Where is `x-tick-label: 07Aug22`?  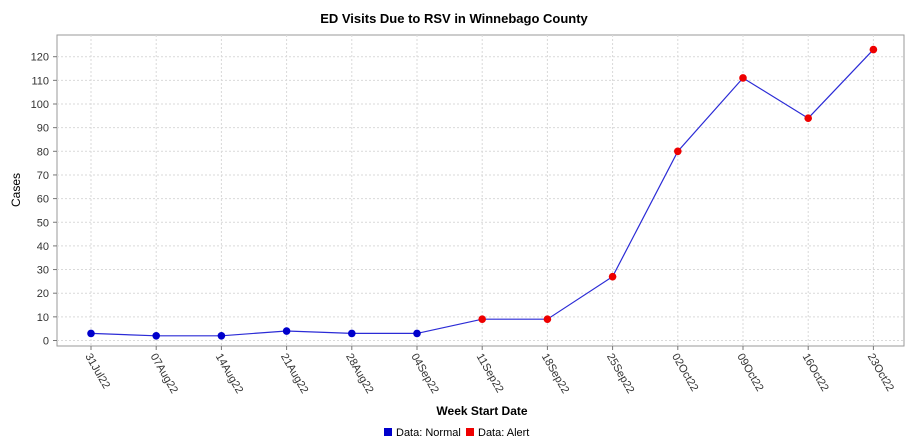 x-tick-label: 07Aug22 is located at coordinates (164, 374).